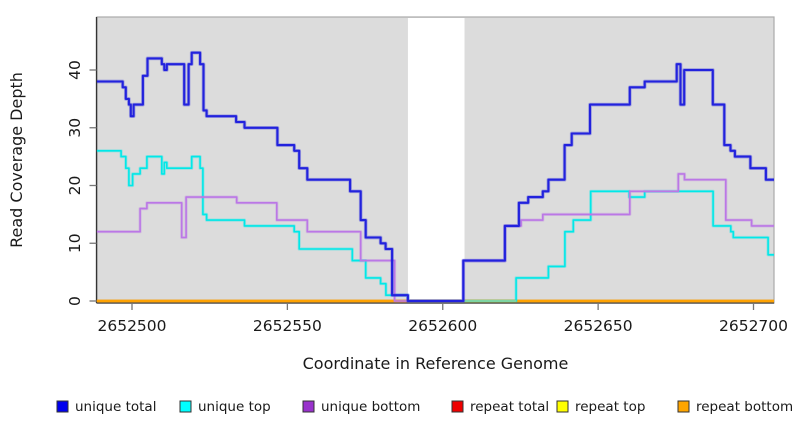  Describe the element at coordinates (75, 70) in the screenshot. I see `y-tick-label: 40` at that location.